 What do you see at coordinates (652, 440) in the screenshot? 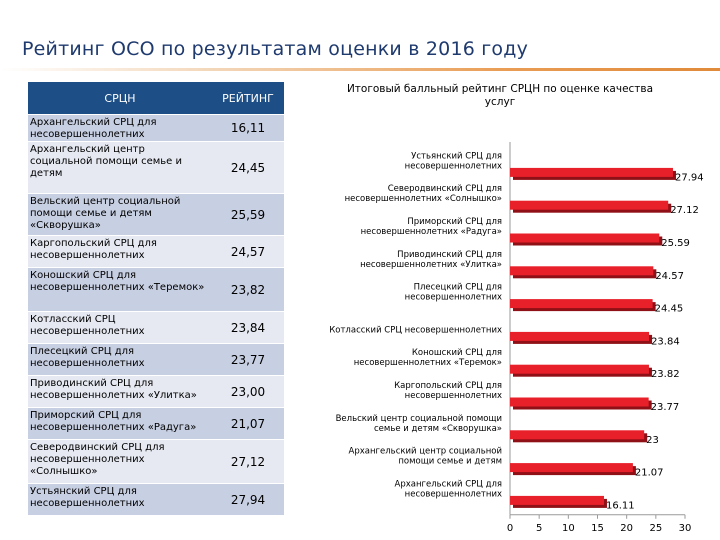
I see `data-label: 23` at bounding box center [652, 440].